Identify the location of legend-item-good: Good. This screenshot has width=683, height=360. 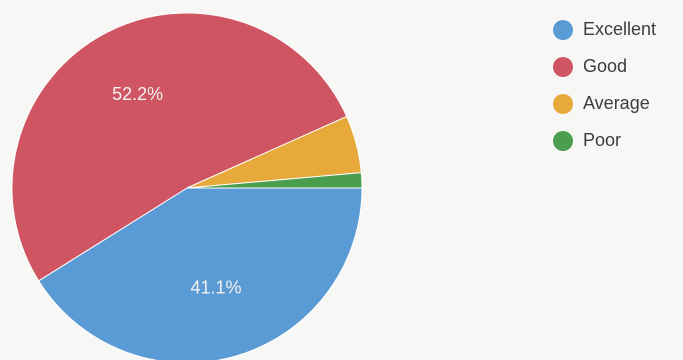
(604, 66).